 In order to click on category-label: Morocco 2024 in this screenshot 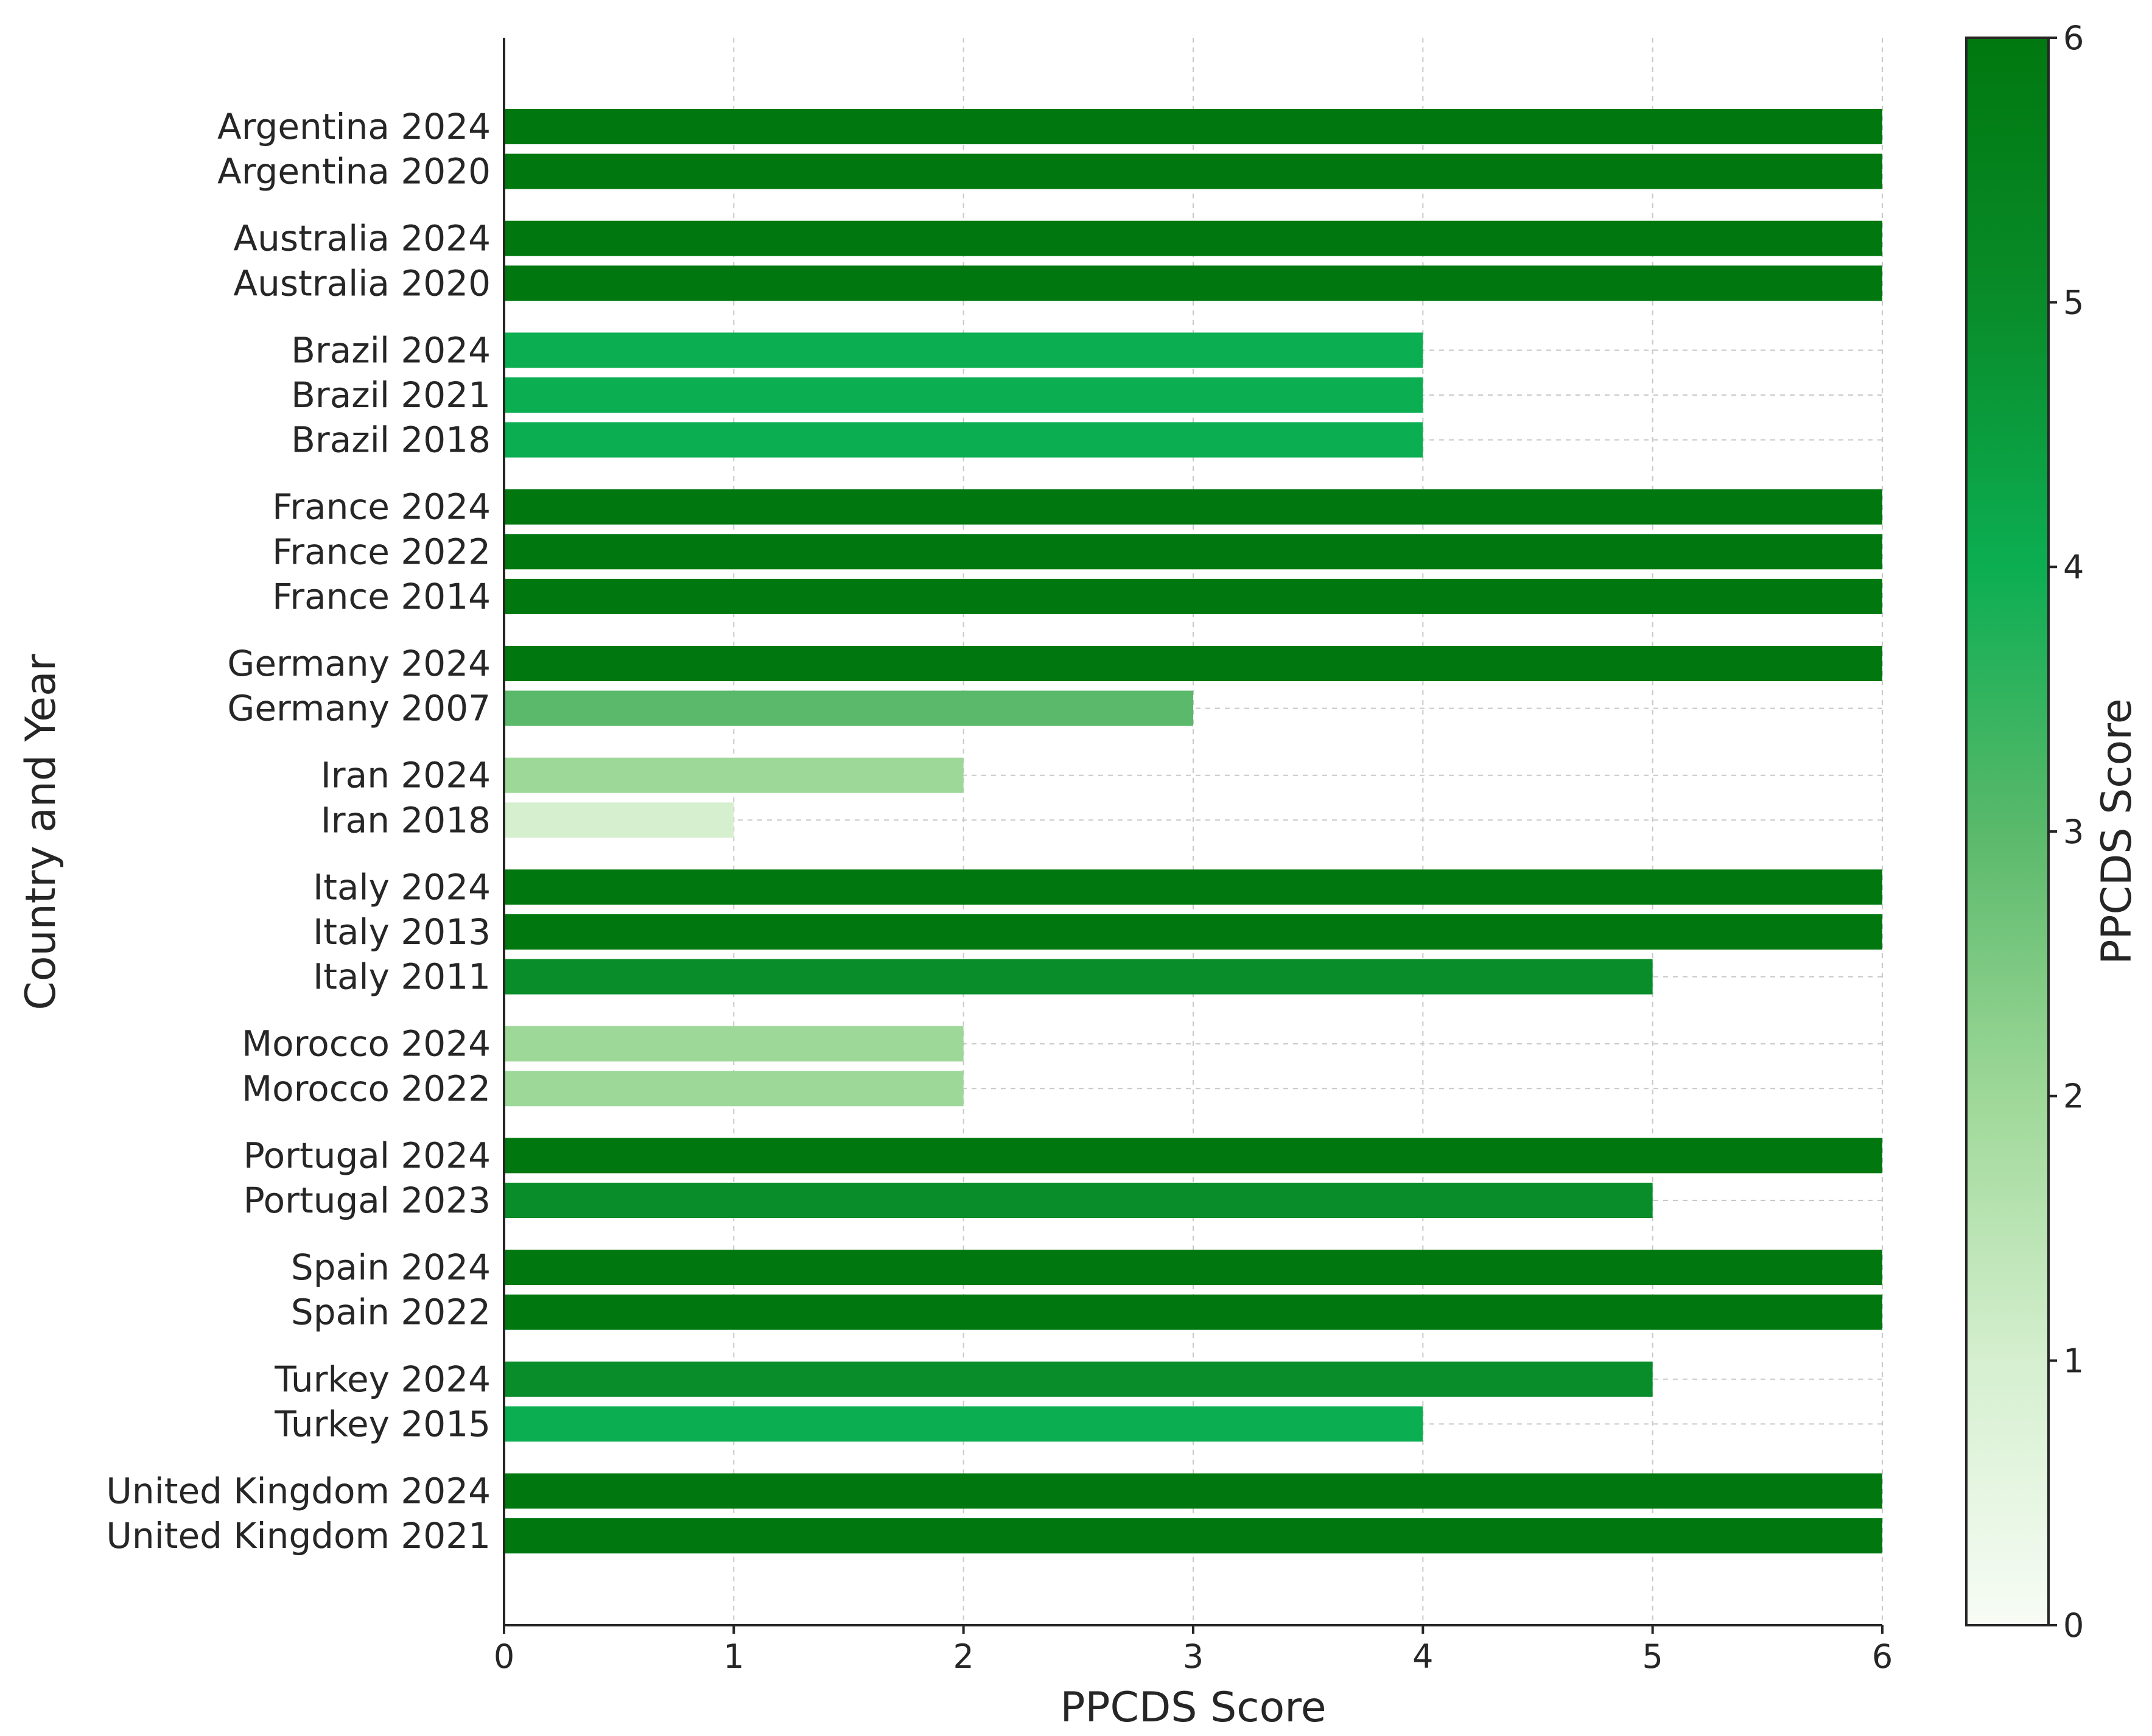, I will do `click(366, 1044)`.